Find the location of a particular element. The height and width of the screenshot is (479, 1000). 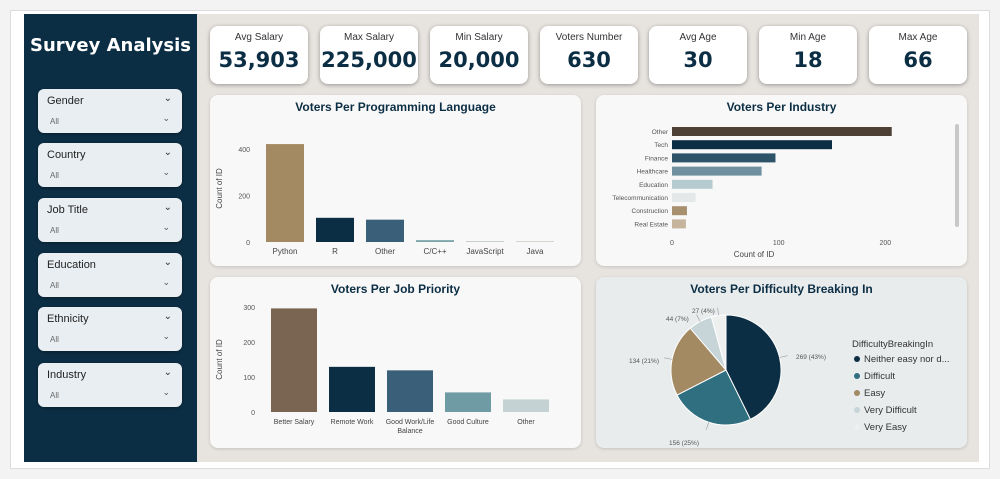

x-tick-label: Balance is located at coordinates (409, 431).